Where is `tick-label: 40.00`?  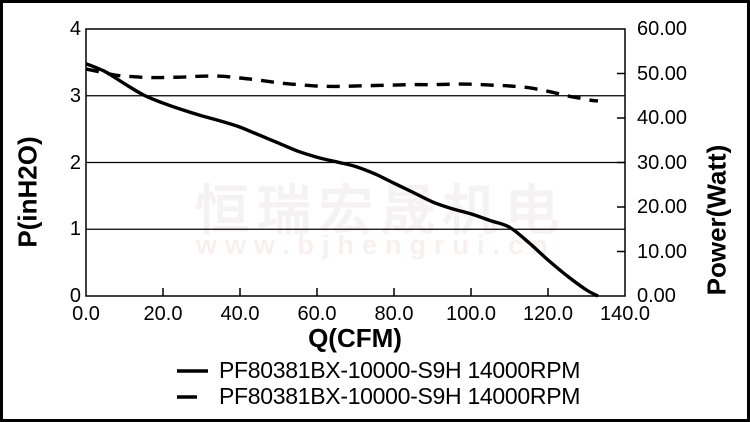 tick-label: 40.00 is located at coordinates (662, 118).